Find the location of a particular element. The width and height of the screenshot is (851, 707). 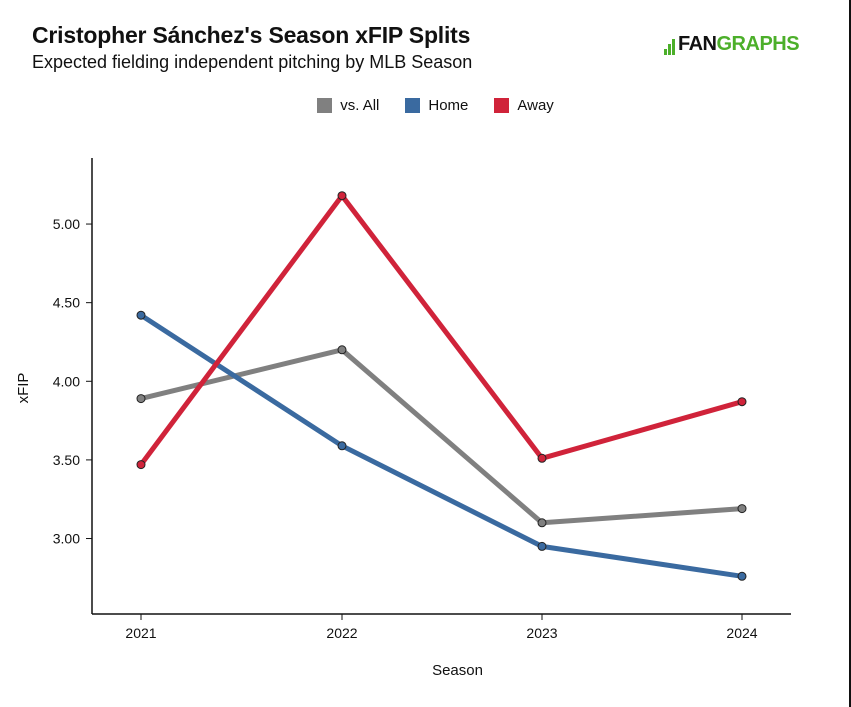

y-axis-title: xFIP is located at coordinates (23, 388).